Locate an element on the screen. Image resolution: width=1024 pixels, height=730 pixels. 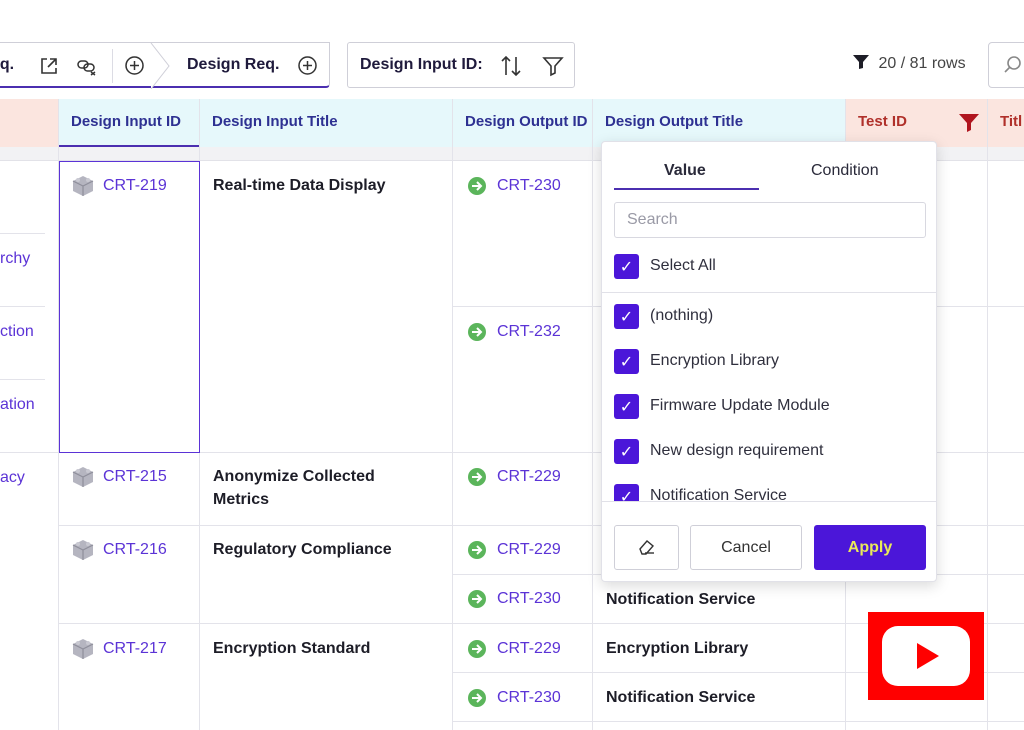
header-design-input-title: Design Input Title is located at coordinates (326, 123).